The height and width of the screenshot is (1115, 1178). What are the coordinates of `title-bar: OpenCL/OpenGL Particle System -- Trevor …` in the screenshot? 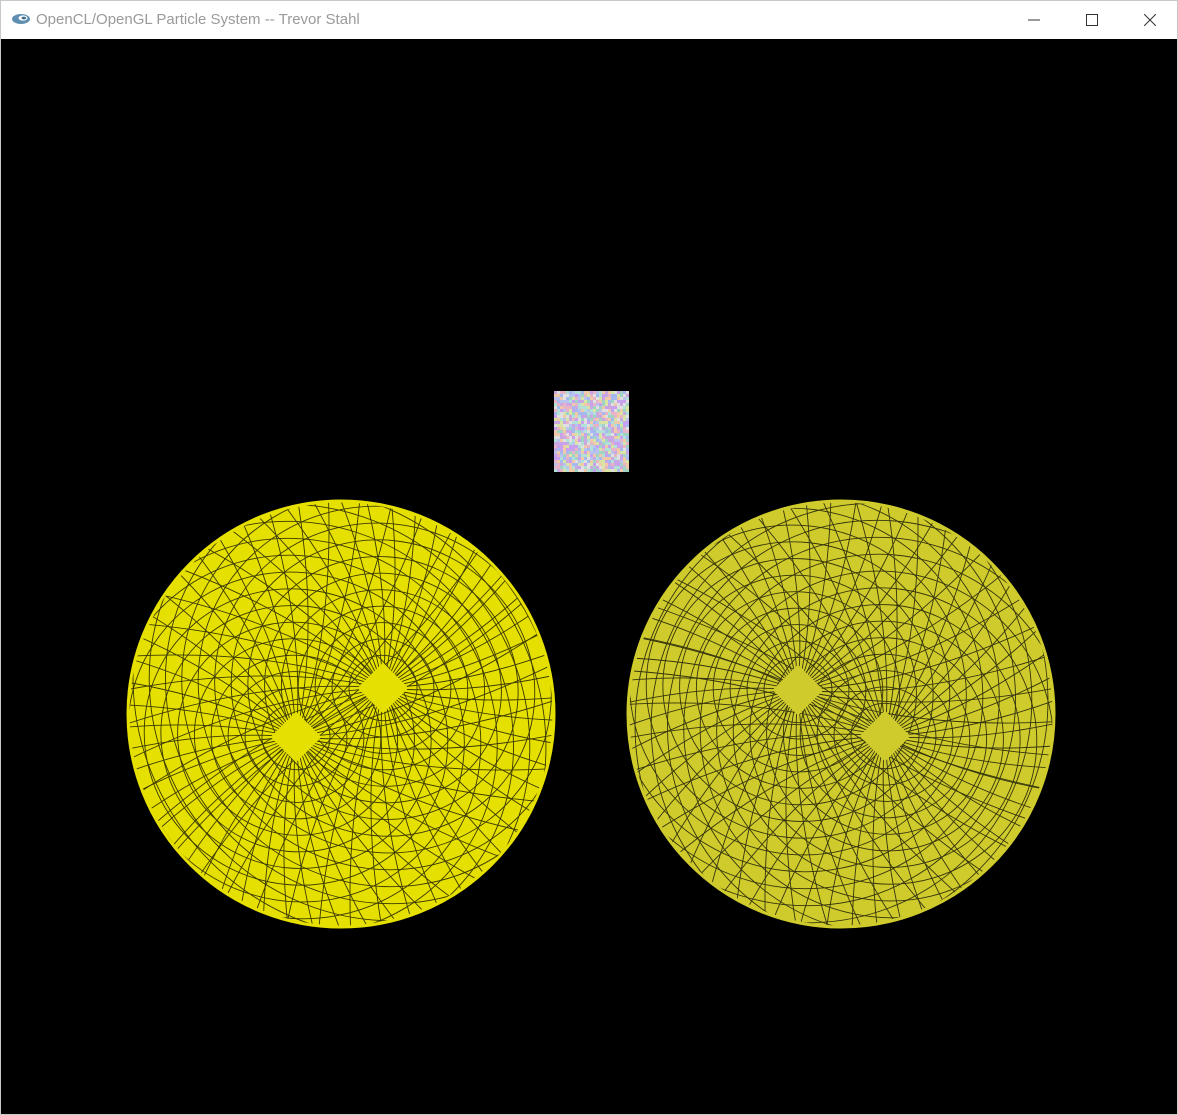 It's located at (589, 20).